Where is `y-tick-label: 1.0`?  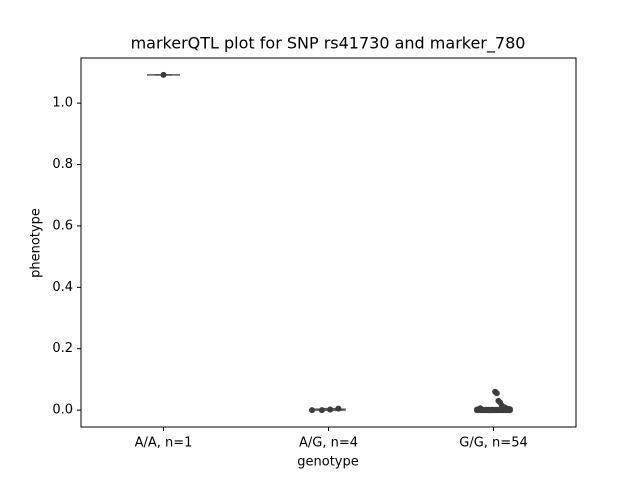 y-tick-label: 1.0 is located at coordinates (62, 103).